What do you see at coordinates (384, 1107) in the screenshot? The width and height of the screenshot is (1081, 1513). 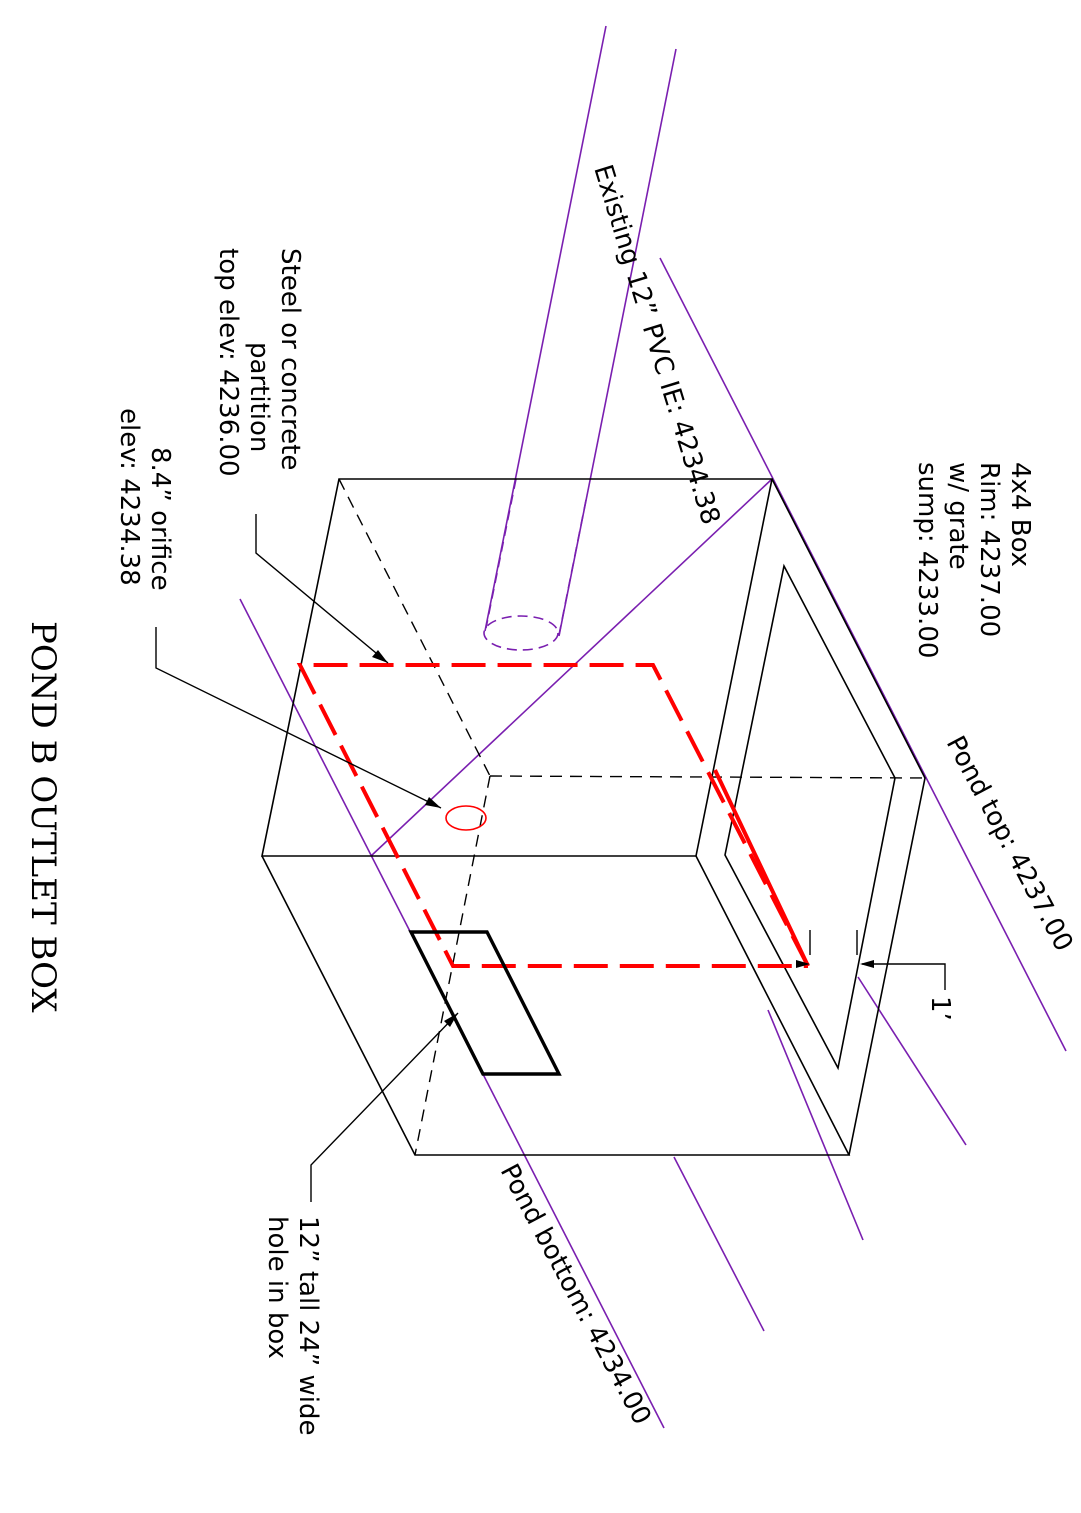 I see `hole-leader` at bounding box center [384, 1107].